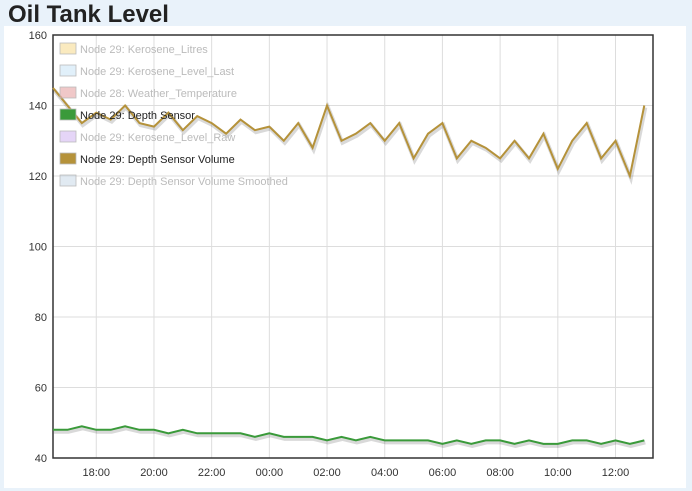  Describe the element at coordinates (558, 473) in the screenshot. I see `x-tick-label: 10:00` at that location.